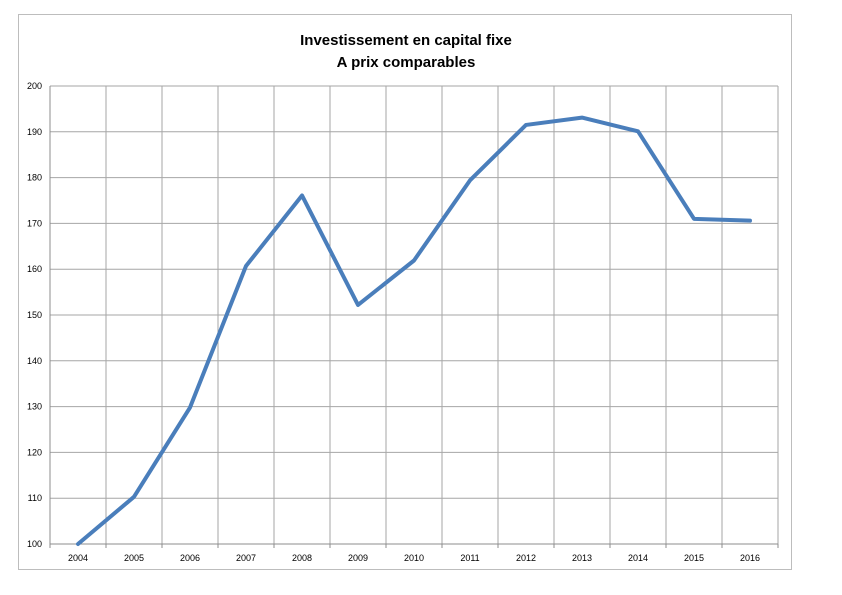 The height and width of the screenshot is (595, 842). I want to click on x-tick-label: 2010, so click(414, 558).